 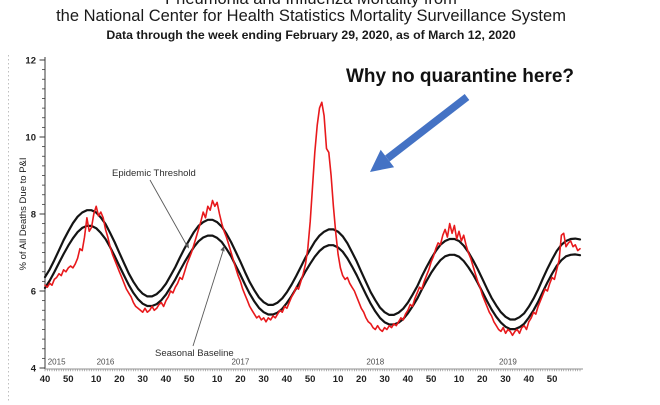 What do you see at coordinates (508, 362) in the screenshot?
I see `x-year-label: 2019` at bounding box center [508, 362].